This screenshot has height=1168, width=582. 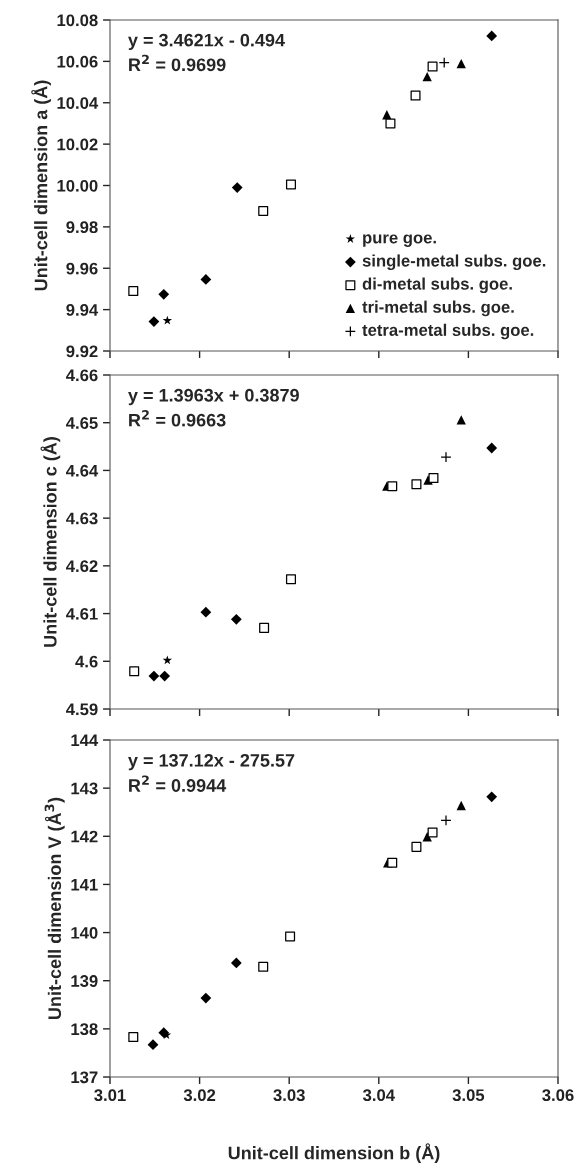 What do you see at coordinates (213, 397) in the screenshot?
I see `annotation: y = 1.3963x + 0.3879` at bounding box center [213, 397].